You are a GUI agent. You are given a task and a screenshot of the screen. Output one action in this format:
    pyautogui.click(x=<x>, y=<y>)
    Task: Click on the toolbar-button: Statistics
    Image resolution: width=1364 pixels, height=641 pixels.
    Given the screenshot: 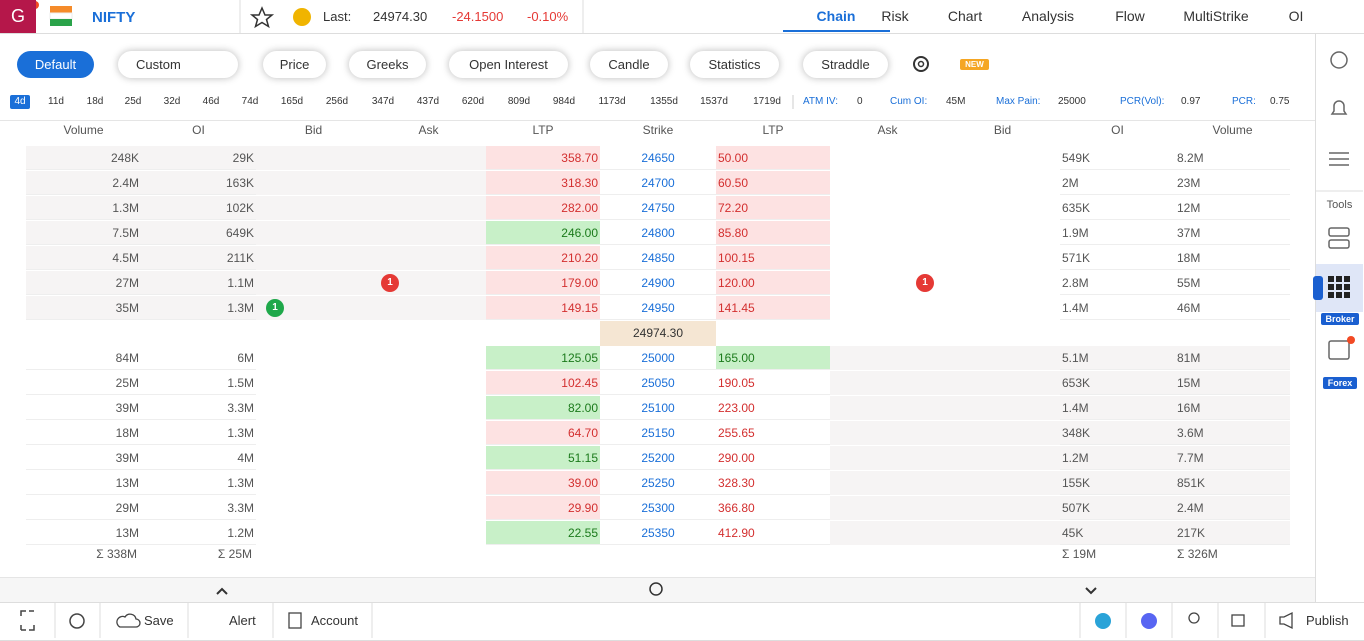 What is the action you would take?
    pyautogui.click(x=734, y=64)
    